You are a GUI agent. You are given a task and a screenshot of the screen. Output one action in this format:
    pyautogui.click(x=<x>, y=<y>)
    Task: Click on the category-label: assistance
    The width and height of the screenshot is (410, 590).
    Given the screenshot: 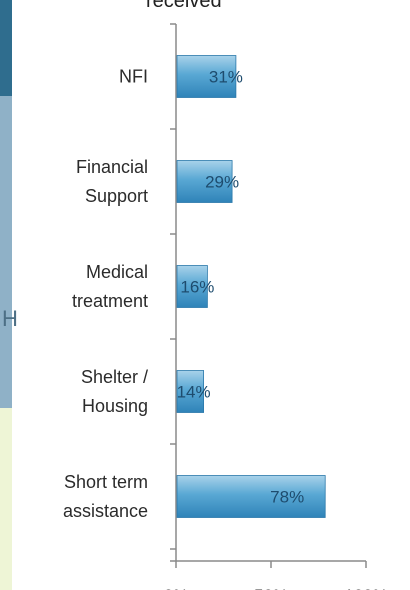 What is the action you would take?
    pyautogui.click(x=105, y=511)
    